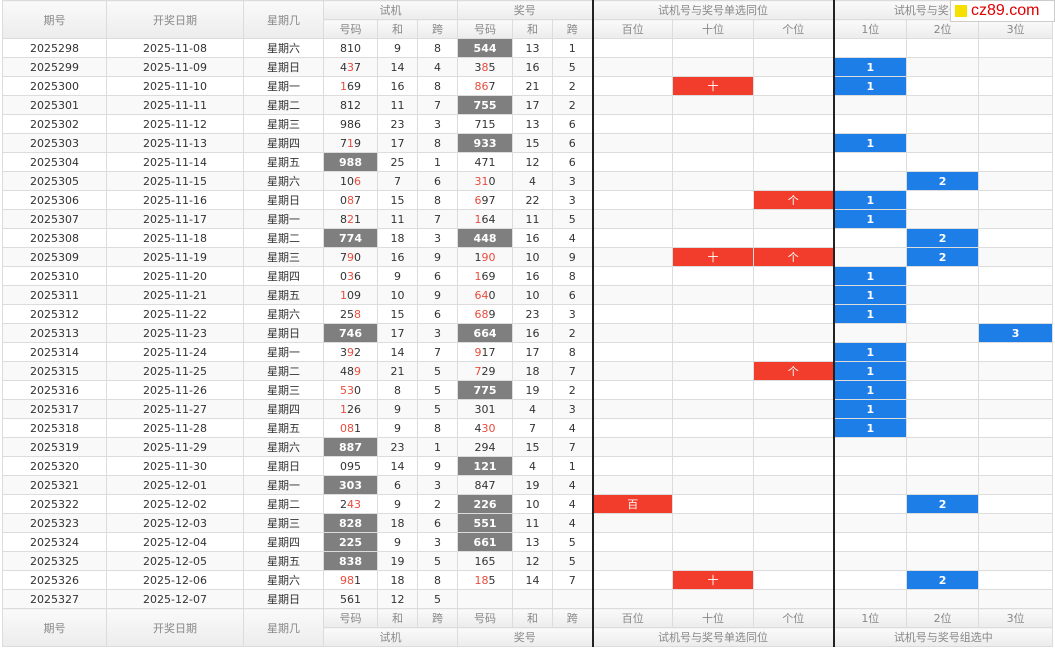 The height and width of the screenshot is (649, 1055). I want to click on table-row: 2025318 2025-11-28 星期五 081 9 8 430 7 4 1, so click(528, 428).